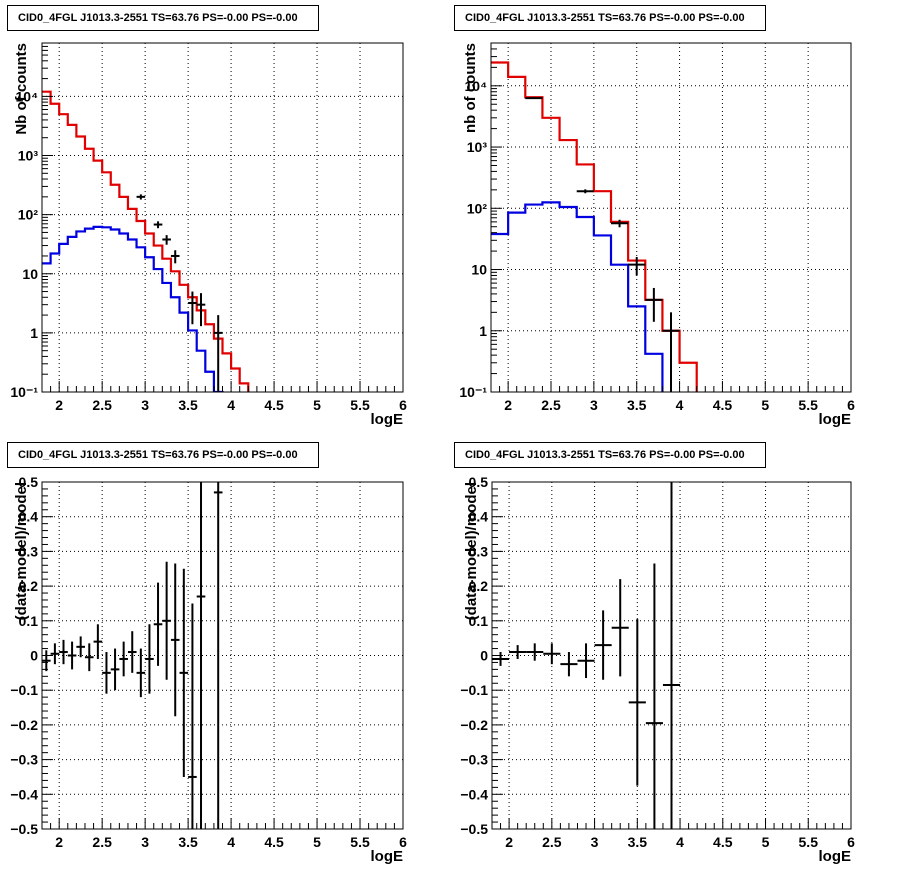  Describe the element at coordinates (24, 760) in the screenshot. I see `y-tick-label: −0.3` at that location.